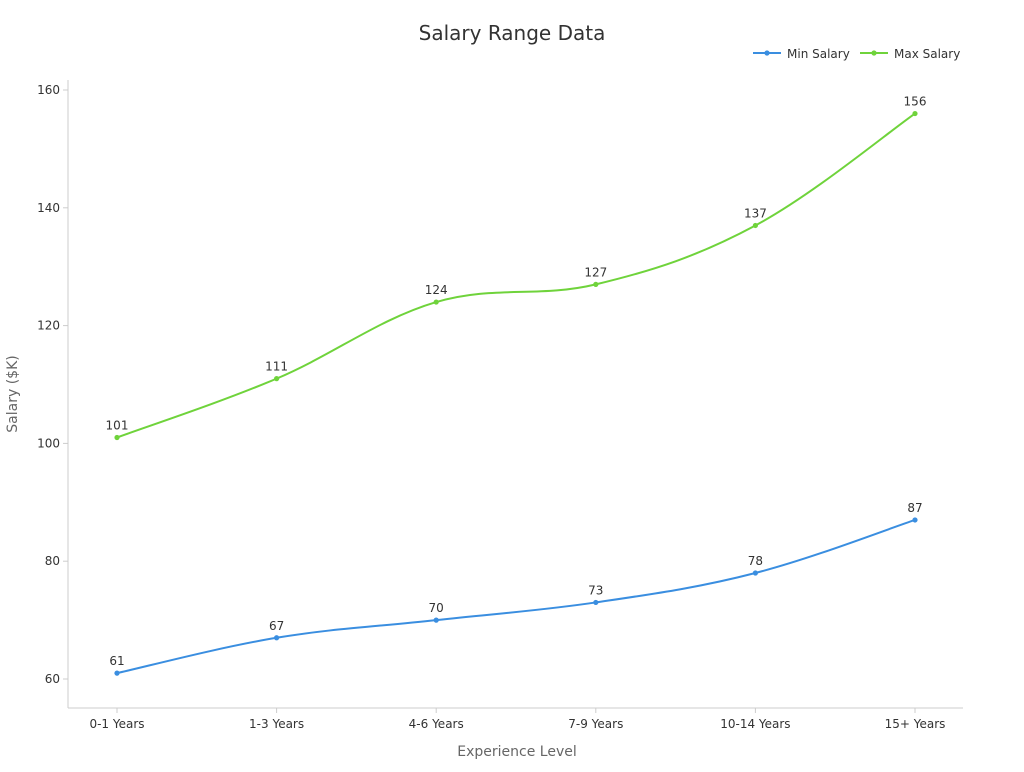 The image size is (1024, 772). I want to click on y-tick-label: 80, so click(52, 561).